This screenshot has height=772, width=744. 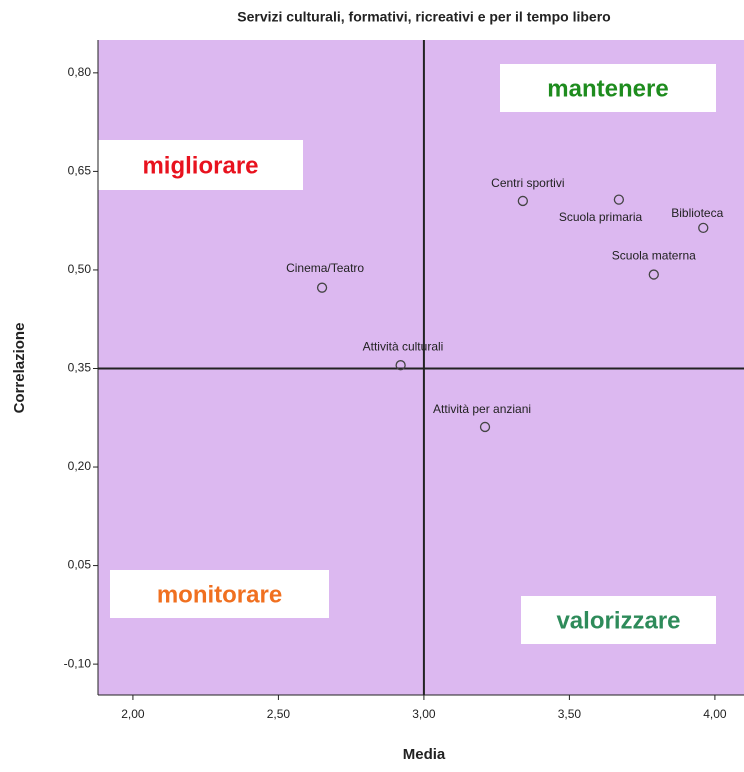 What do you see at coordinates (570, 714) in the screenshot?
I see `x-tick-label: 3,50` at bounding box center [570, 714].